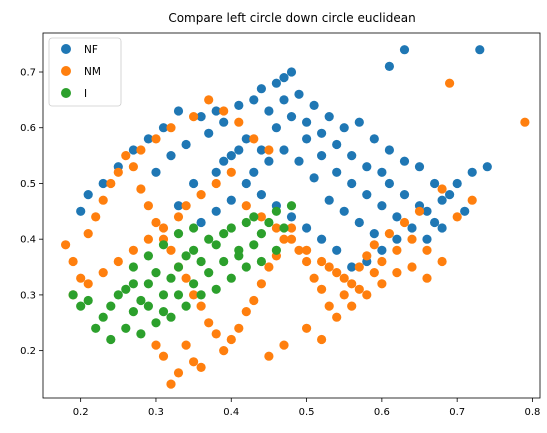  What do you see at coordinates (28, 240) in the screenshot?
I see `y-tick-label: 0.4` at bounding box center [28, 240].